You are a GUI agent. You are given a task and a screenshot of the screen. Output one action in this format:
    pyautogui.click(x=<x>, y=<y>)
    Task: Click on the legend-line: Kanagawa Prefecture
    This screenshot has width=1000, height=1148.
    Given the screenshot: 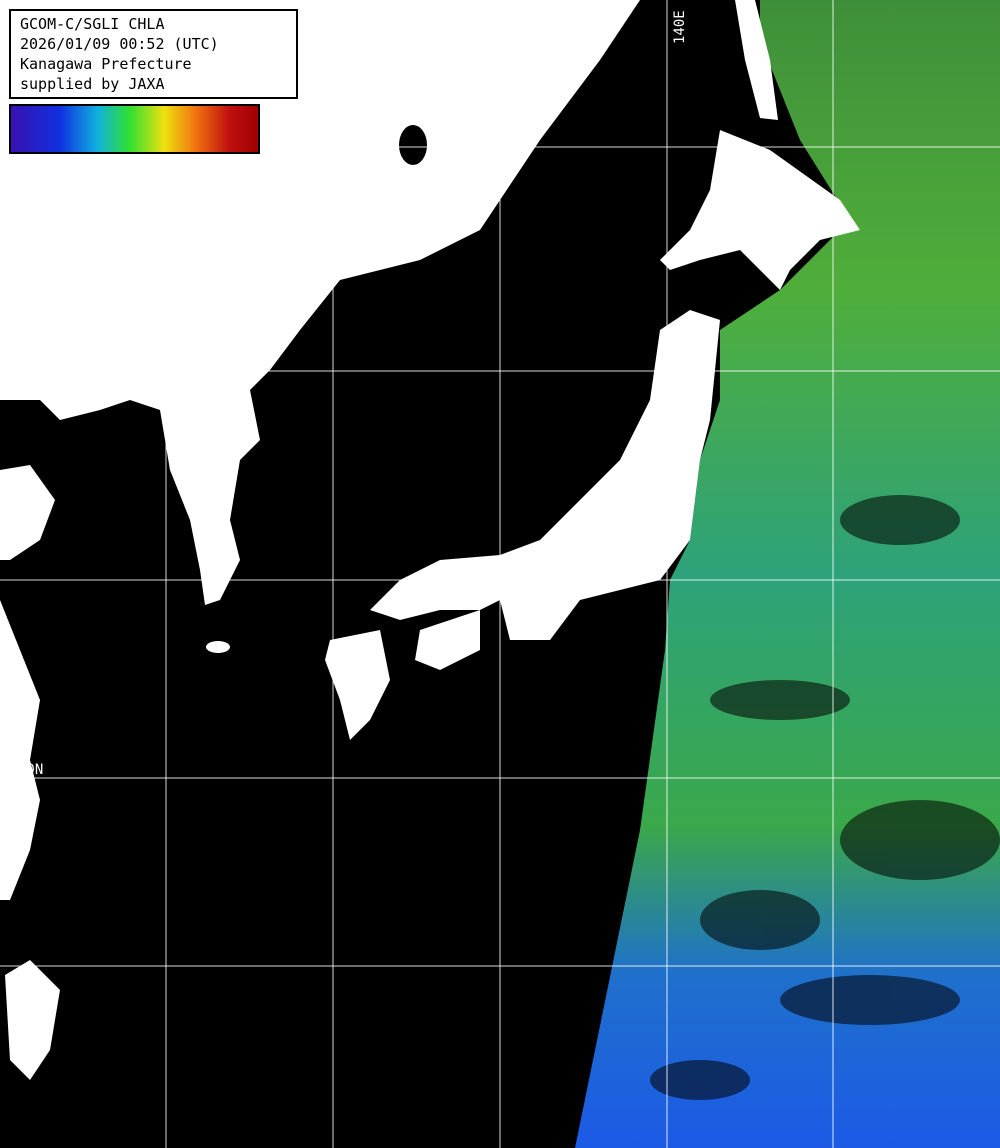 What is the action you would take?
    pyautogui.click(x=106, y=64)
    